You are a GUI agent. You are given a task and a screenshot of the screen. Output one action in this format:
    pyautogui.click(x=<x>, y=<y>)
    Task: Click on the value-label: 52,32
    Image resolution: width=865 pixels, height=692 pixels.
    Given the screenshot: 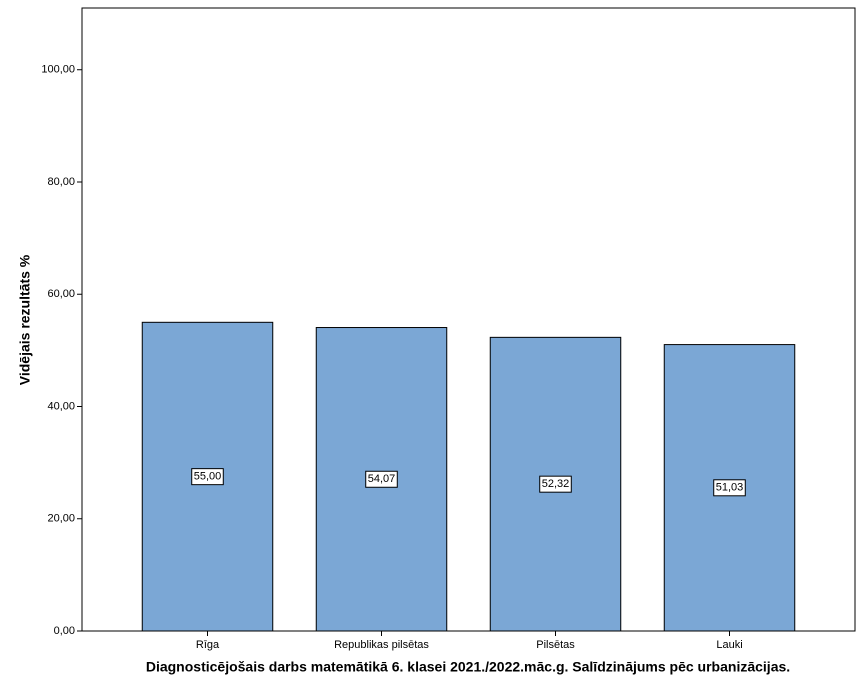 What is the action you would take?
    pyautogui.click(x=556, y=484)
    